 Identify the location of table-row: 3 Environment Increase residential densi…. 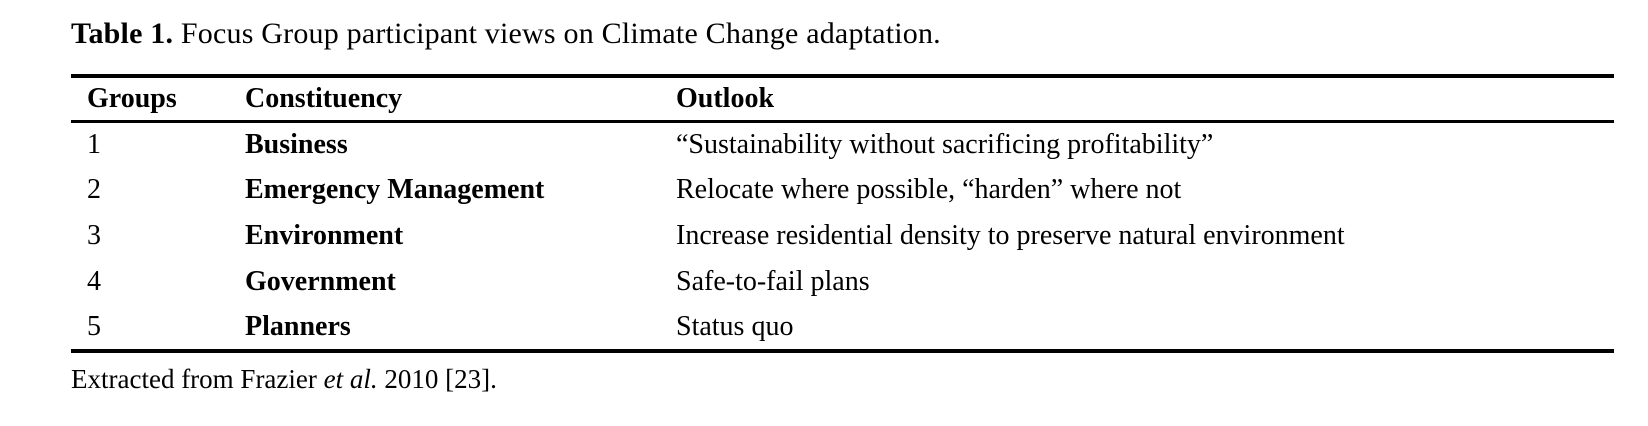
(842, 236).